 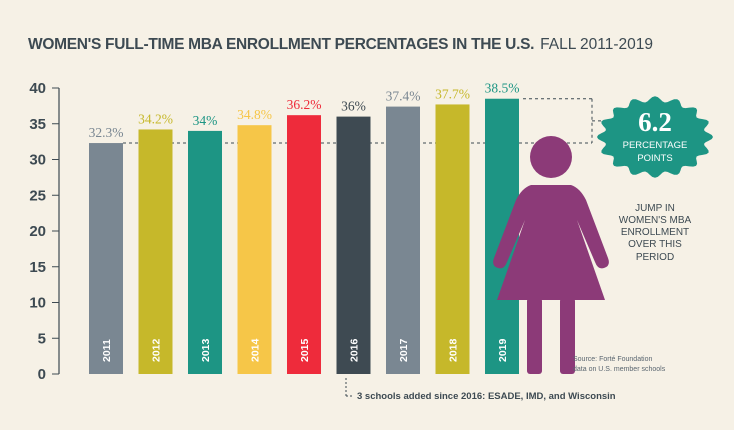 What do you see at coordinates (655, 257) in the screenshot?
I see `jump-line-5: PERIOD` at bounding box center [655, 257].